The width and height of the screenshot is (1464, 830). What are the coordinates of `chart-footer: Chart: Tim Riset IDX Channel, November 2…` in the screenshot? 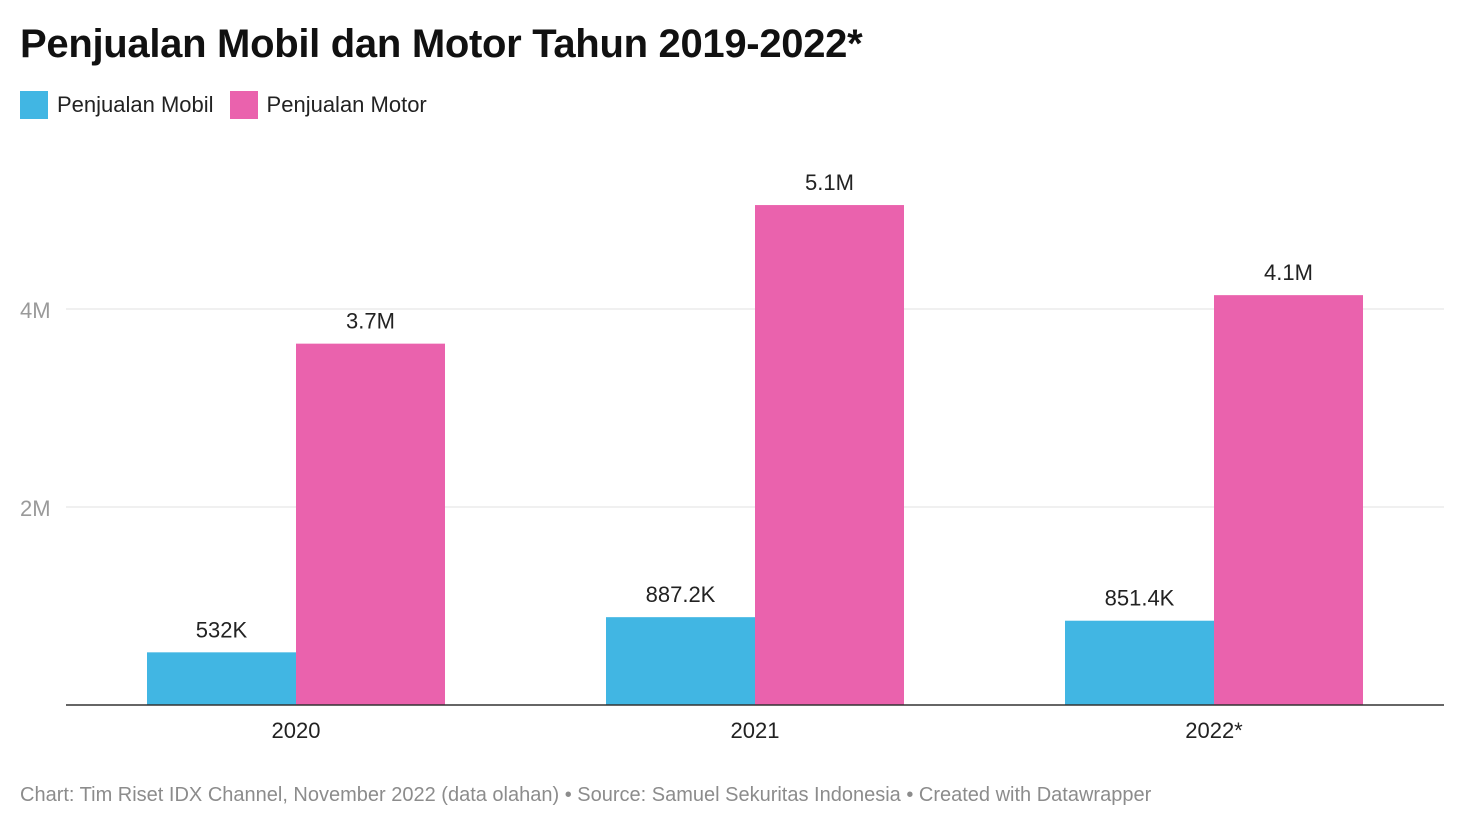 It's located at (586, 795).